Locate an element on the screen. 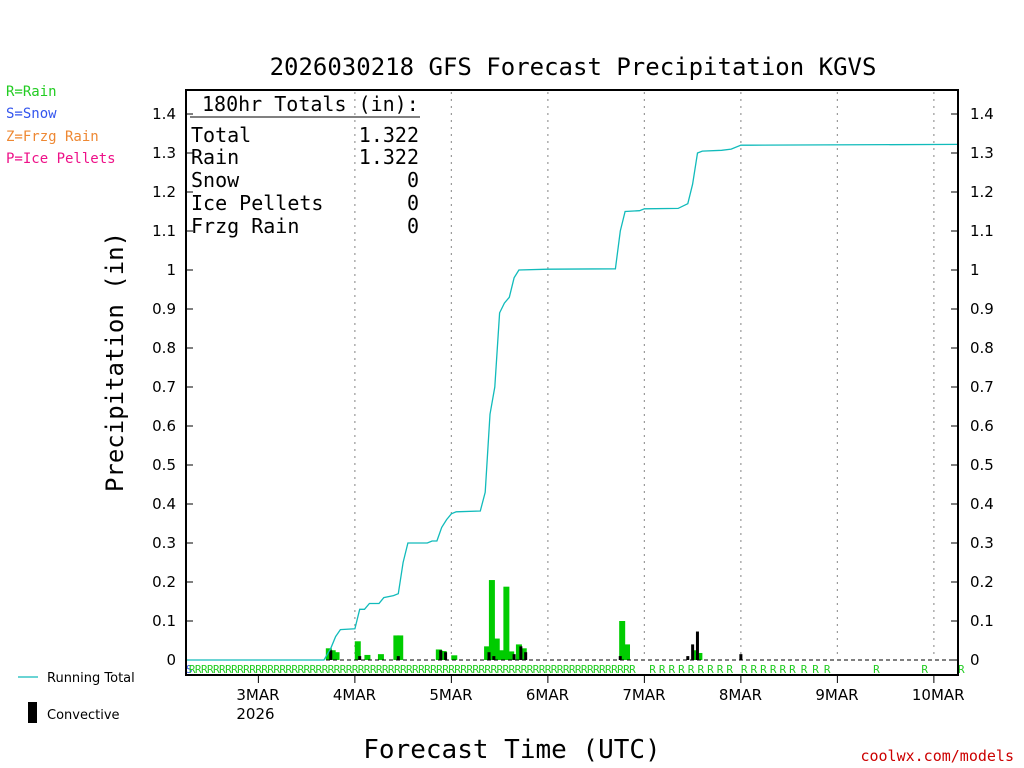  rain-bars is located at coordinates (514, 620).